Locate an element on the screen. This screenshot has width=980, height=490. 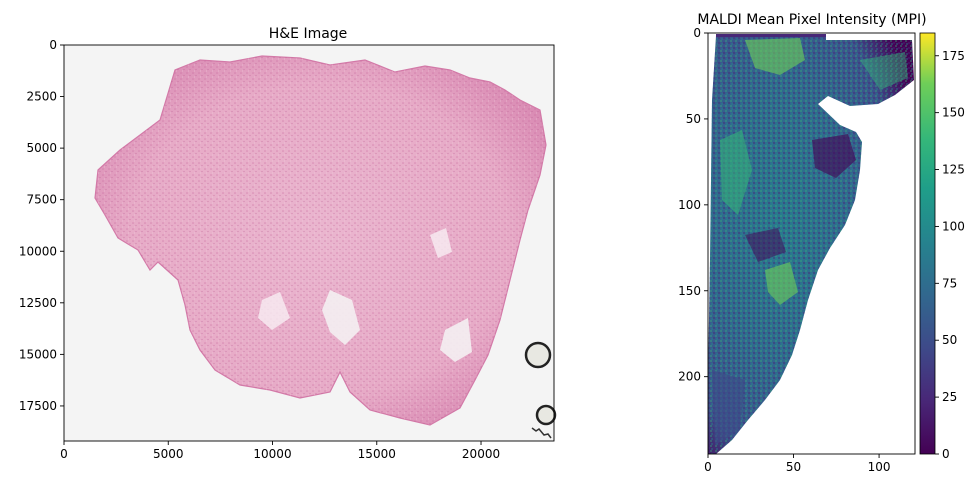
colorbar-tick-label: 0 is located at coordinates (946, 454).